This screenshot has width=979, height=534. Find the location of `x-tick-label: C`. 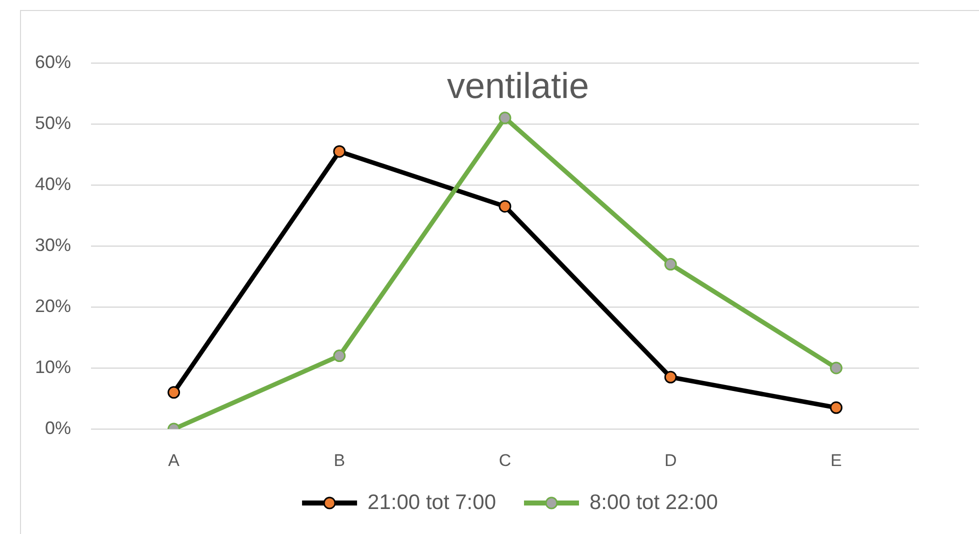

x-tick-label: C is located at coordinates (505, 460).